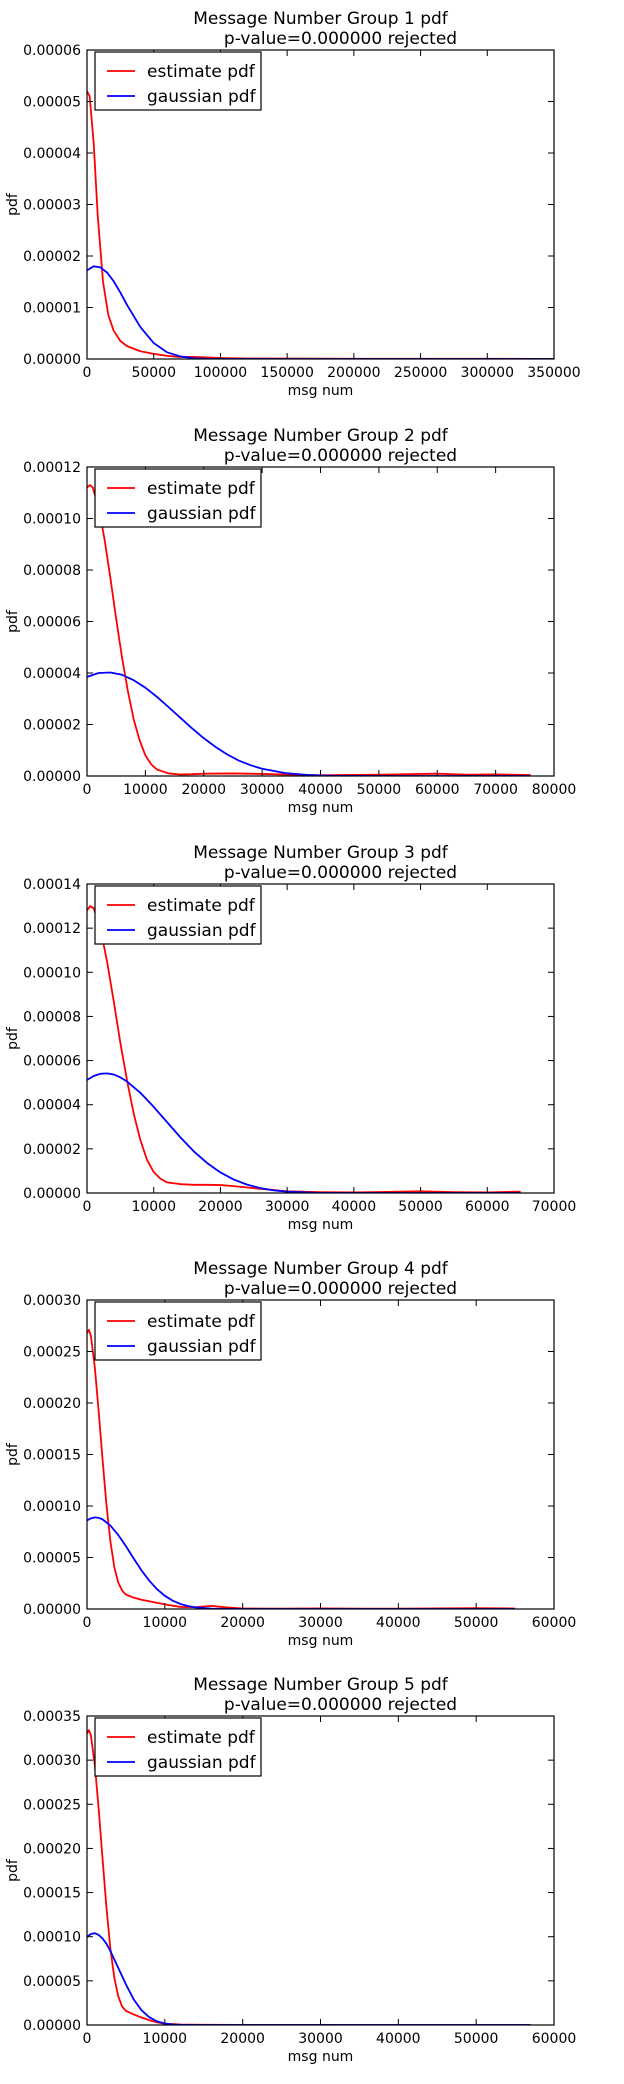 This screenshot has width=624, height=2084. Describe the element at coordinates (321, 1685) in the screenshot. I see `chart-title: Message Number Group 5 pdf` at that location.